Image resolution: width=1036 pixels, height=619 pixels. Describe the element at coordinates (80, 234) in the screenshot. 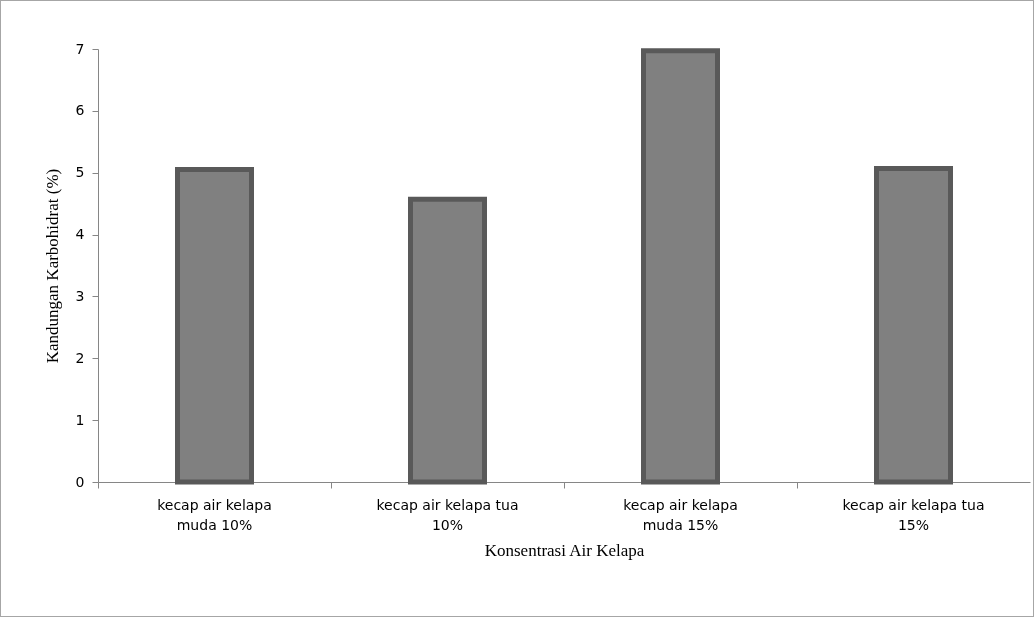

I see `y-tick-label: 4` at that location.